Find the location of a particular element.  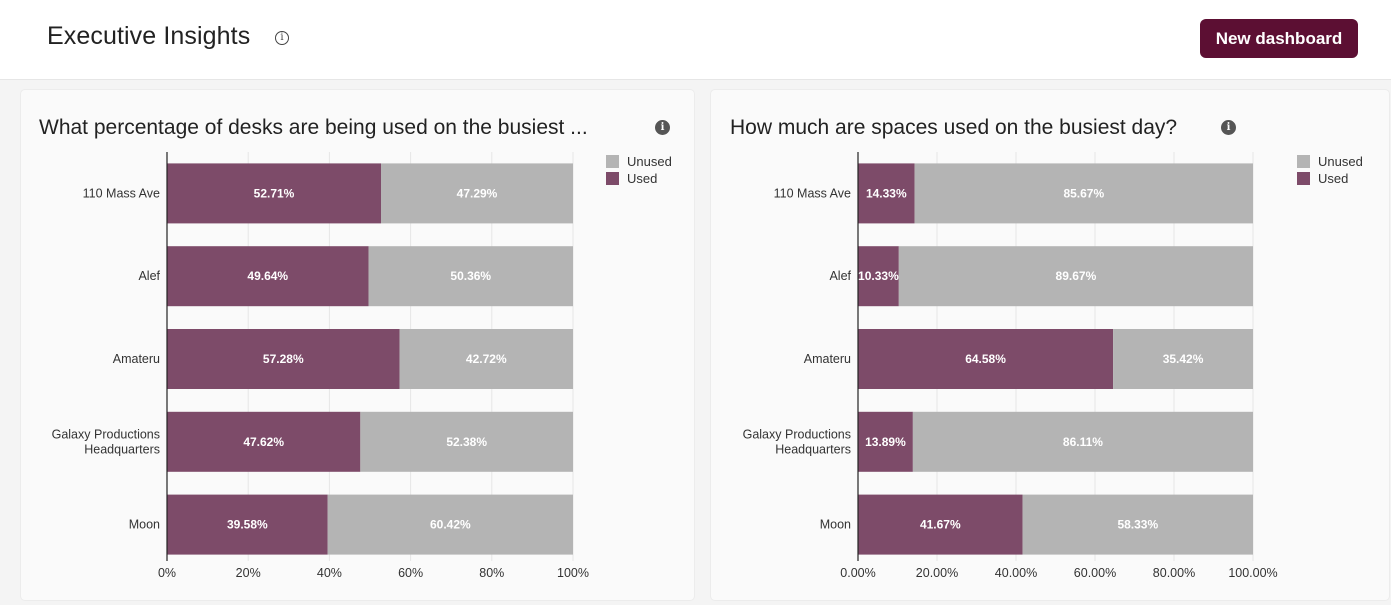

data-label-used: 13.89% is located at coordinates (885, 442).